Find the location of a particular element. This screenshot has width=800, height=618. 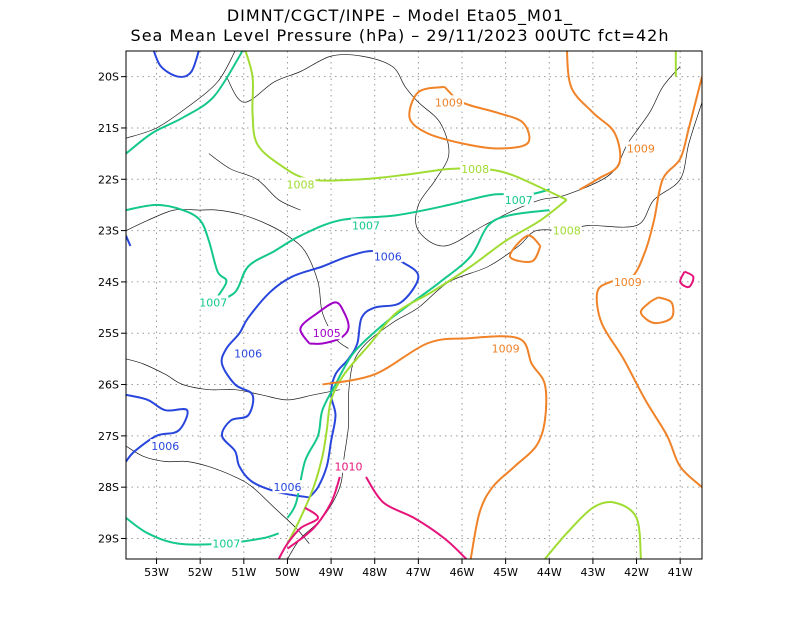

x-tick-label: 53W is located at coordinates (156, 572).